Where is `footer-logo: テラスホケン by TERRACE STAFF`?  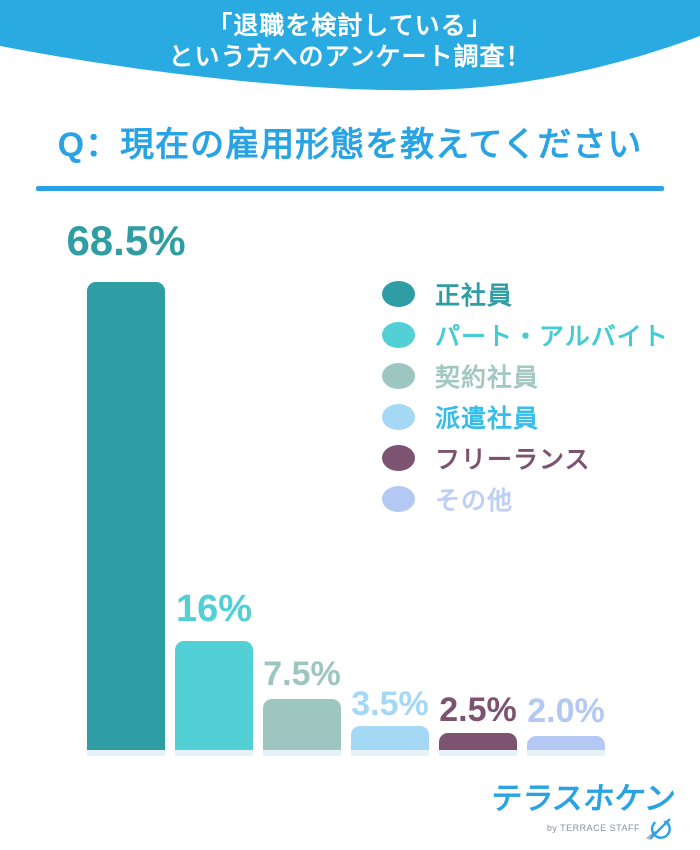
footer-logo: テラスホケン by TERRACE STAFF is located at coordinates (566, 810).